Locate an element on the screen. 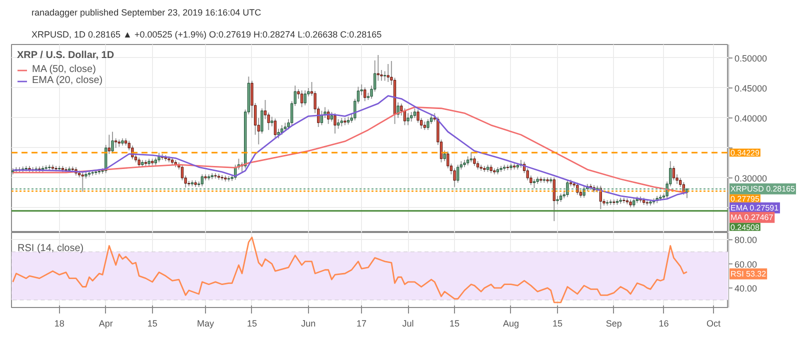  legend-label: MA (50, close) is located at coordinates (64, 69).